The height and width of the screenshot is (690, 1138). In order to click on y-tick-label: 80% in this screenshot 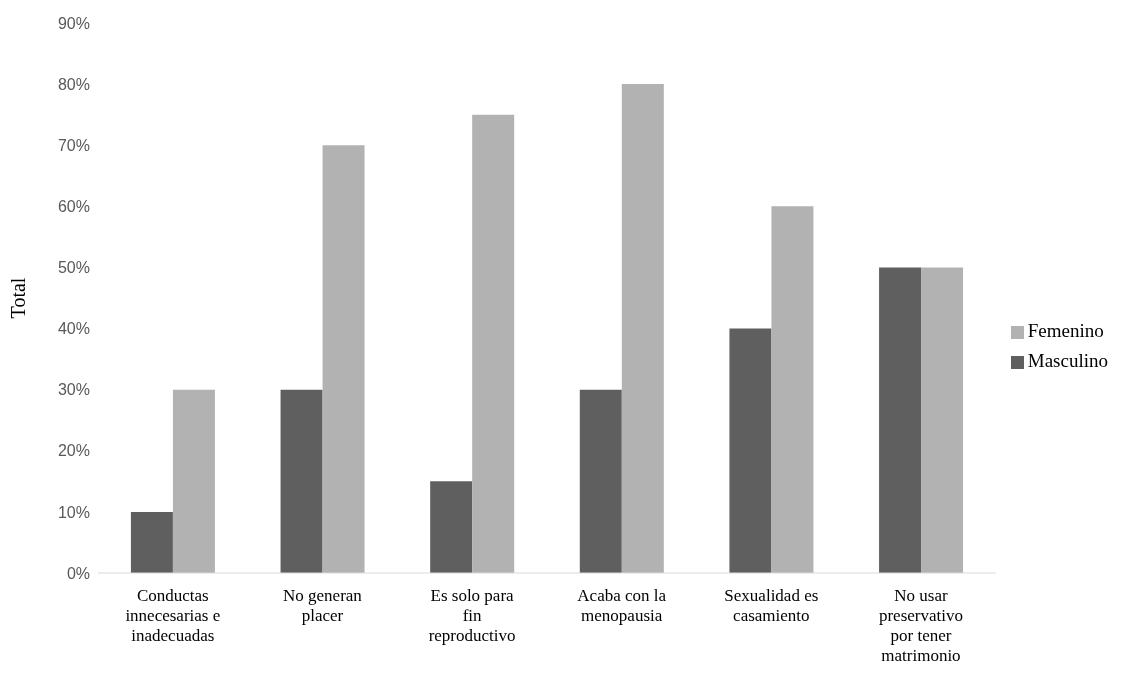, I will do `click(73, 84)`.